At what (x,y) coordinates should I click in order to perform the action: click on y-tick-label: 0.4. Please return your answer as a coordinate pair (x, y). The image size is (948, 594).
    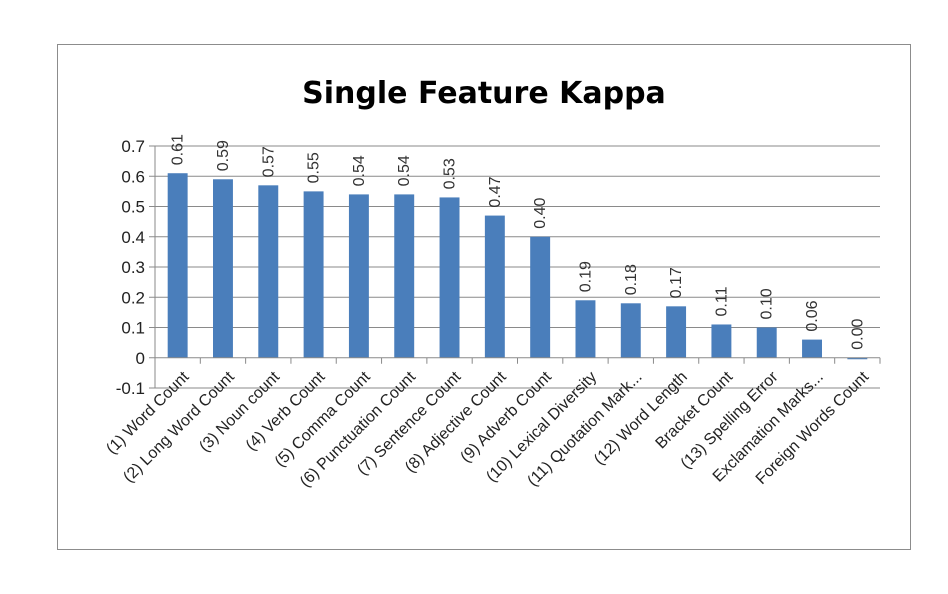
    Looking at the image, I should click on (133, 237).